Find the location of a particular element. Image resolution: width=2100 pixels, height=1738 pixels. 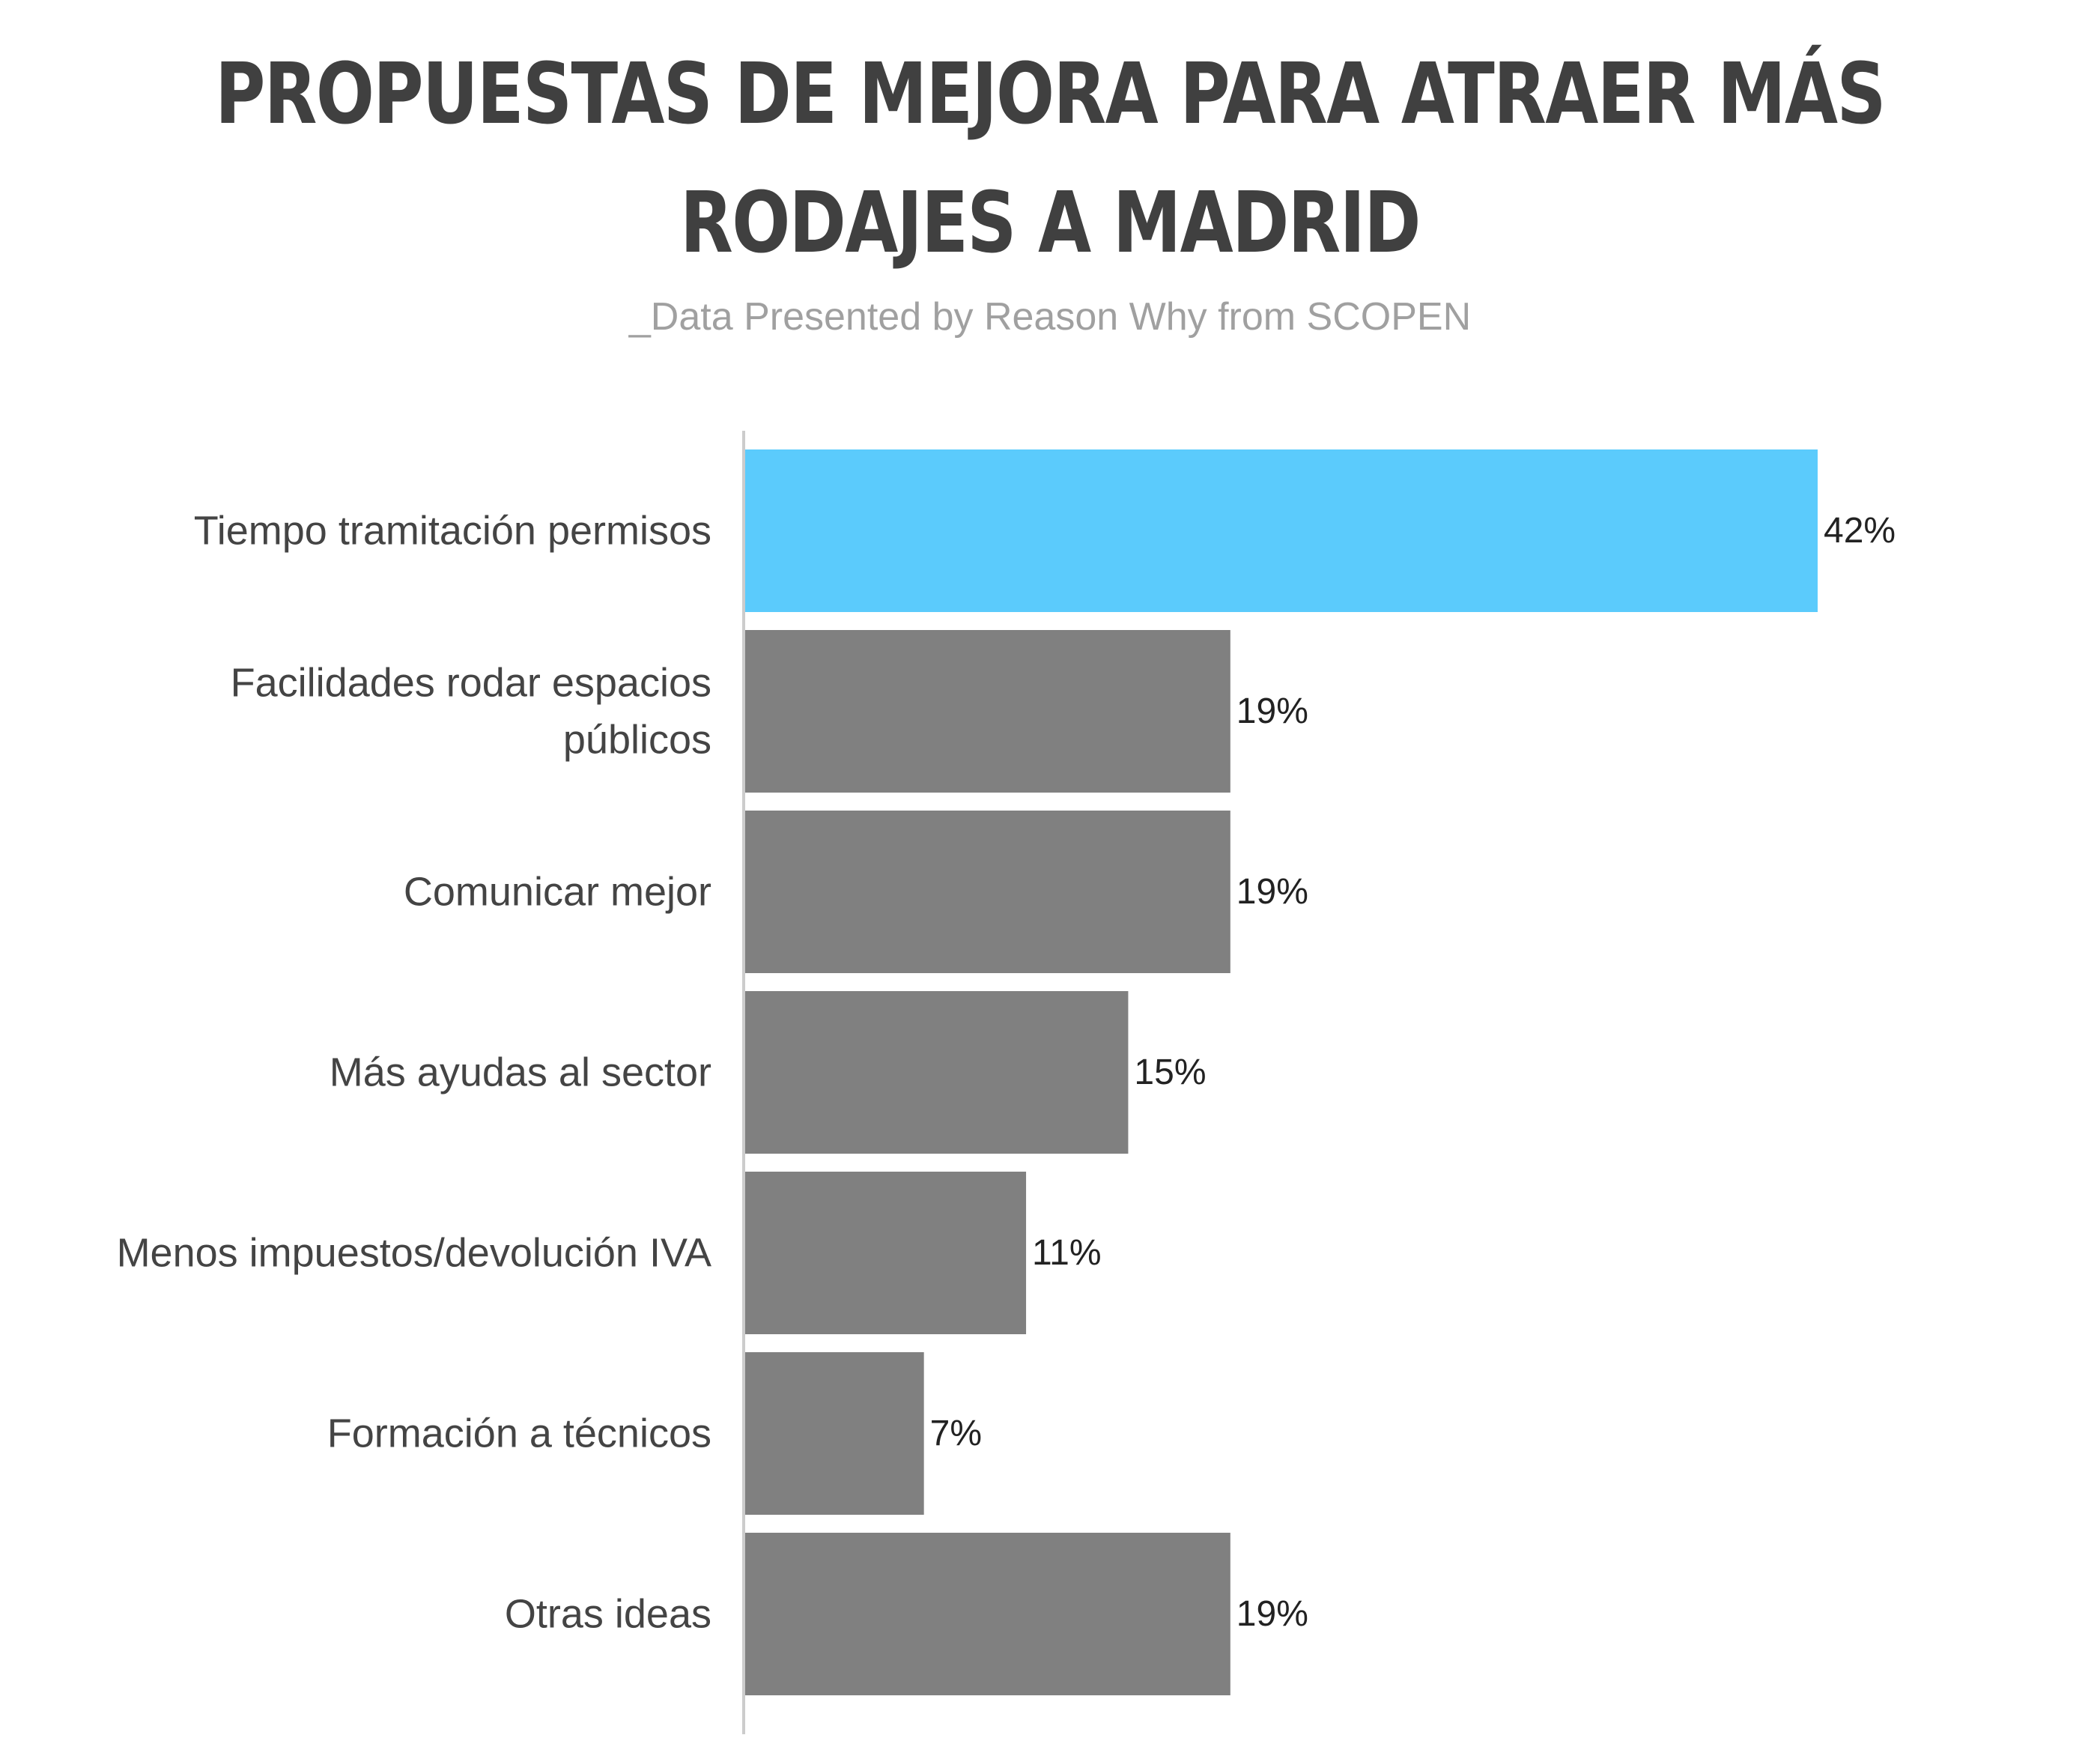

category-label-5: Menos impuestos/devolución IVA is located at coordinates (414, 1253).